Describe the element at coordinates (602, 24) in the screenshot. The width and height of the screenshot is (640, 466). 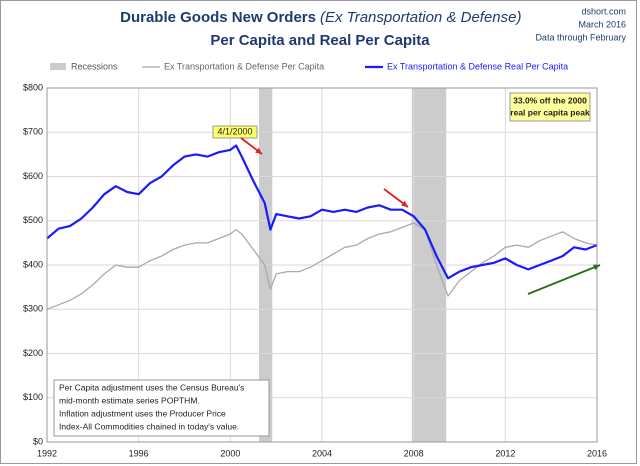
I see `date: March 2016` at that location.